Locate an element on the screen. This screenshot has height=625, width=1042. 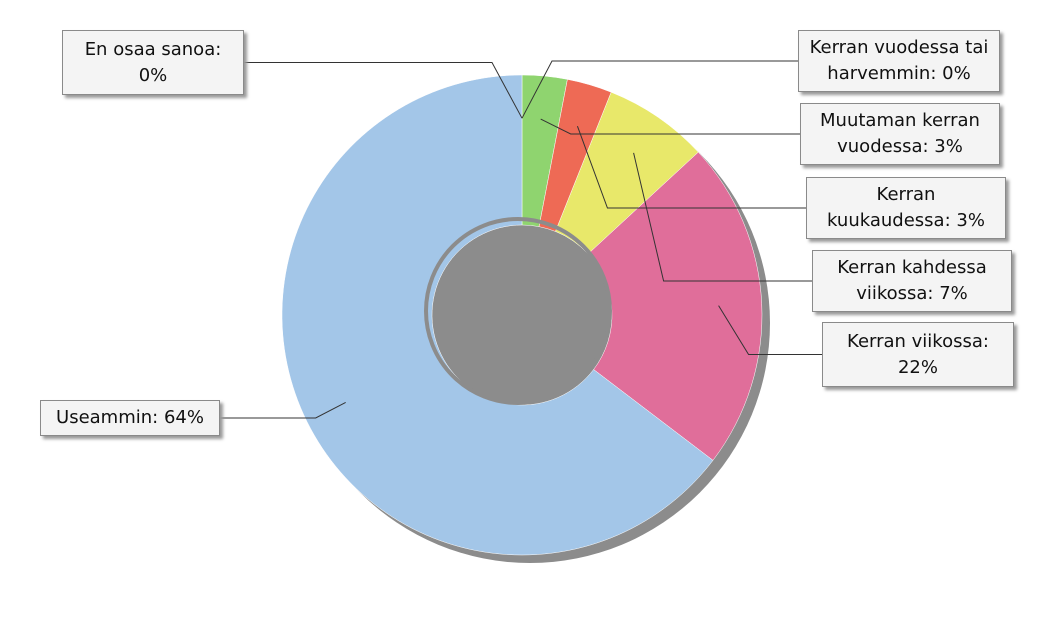
data-label: En osaa sanoa: 0% is located at coordinates (153, 62).